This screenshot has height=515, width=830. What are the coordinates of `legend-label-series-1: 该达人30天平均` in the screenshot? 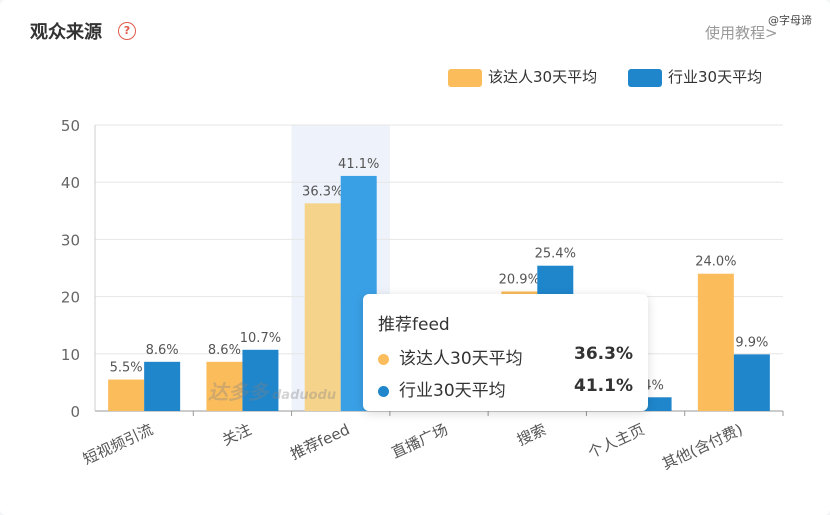 It's located at (543, 77).